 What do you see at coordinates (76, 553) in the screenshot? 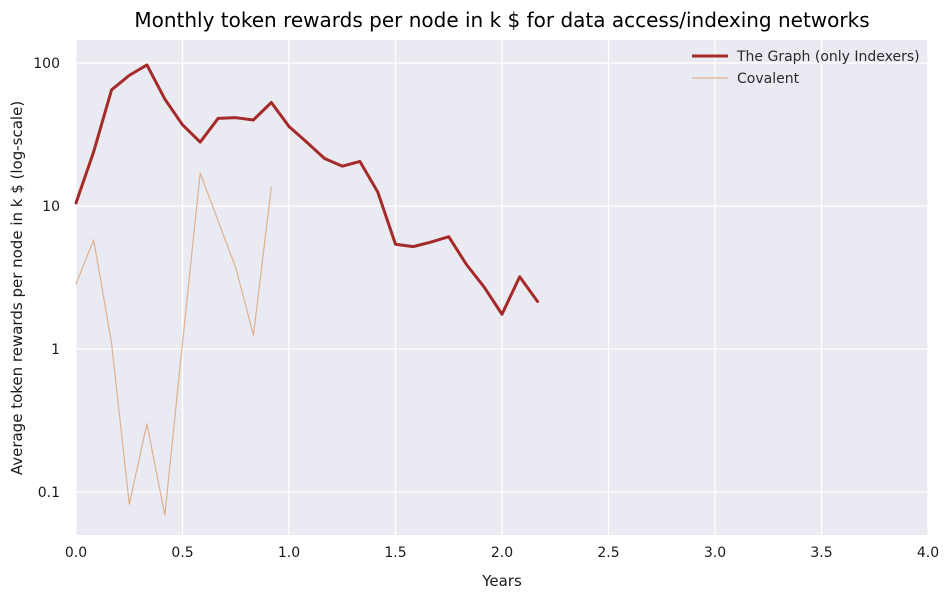
I see `x-tick-label: 0.0` at bounding box center [76, 553].